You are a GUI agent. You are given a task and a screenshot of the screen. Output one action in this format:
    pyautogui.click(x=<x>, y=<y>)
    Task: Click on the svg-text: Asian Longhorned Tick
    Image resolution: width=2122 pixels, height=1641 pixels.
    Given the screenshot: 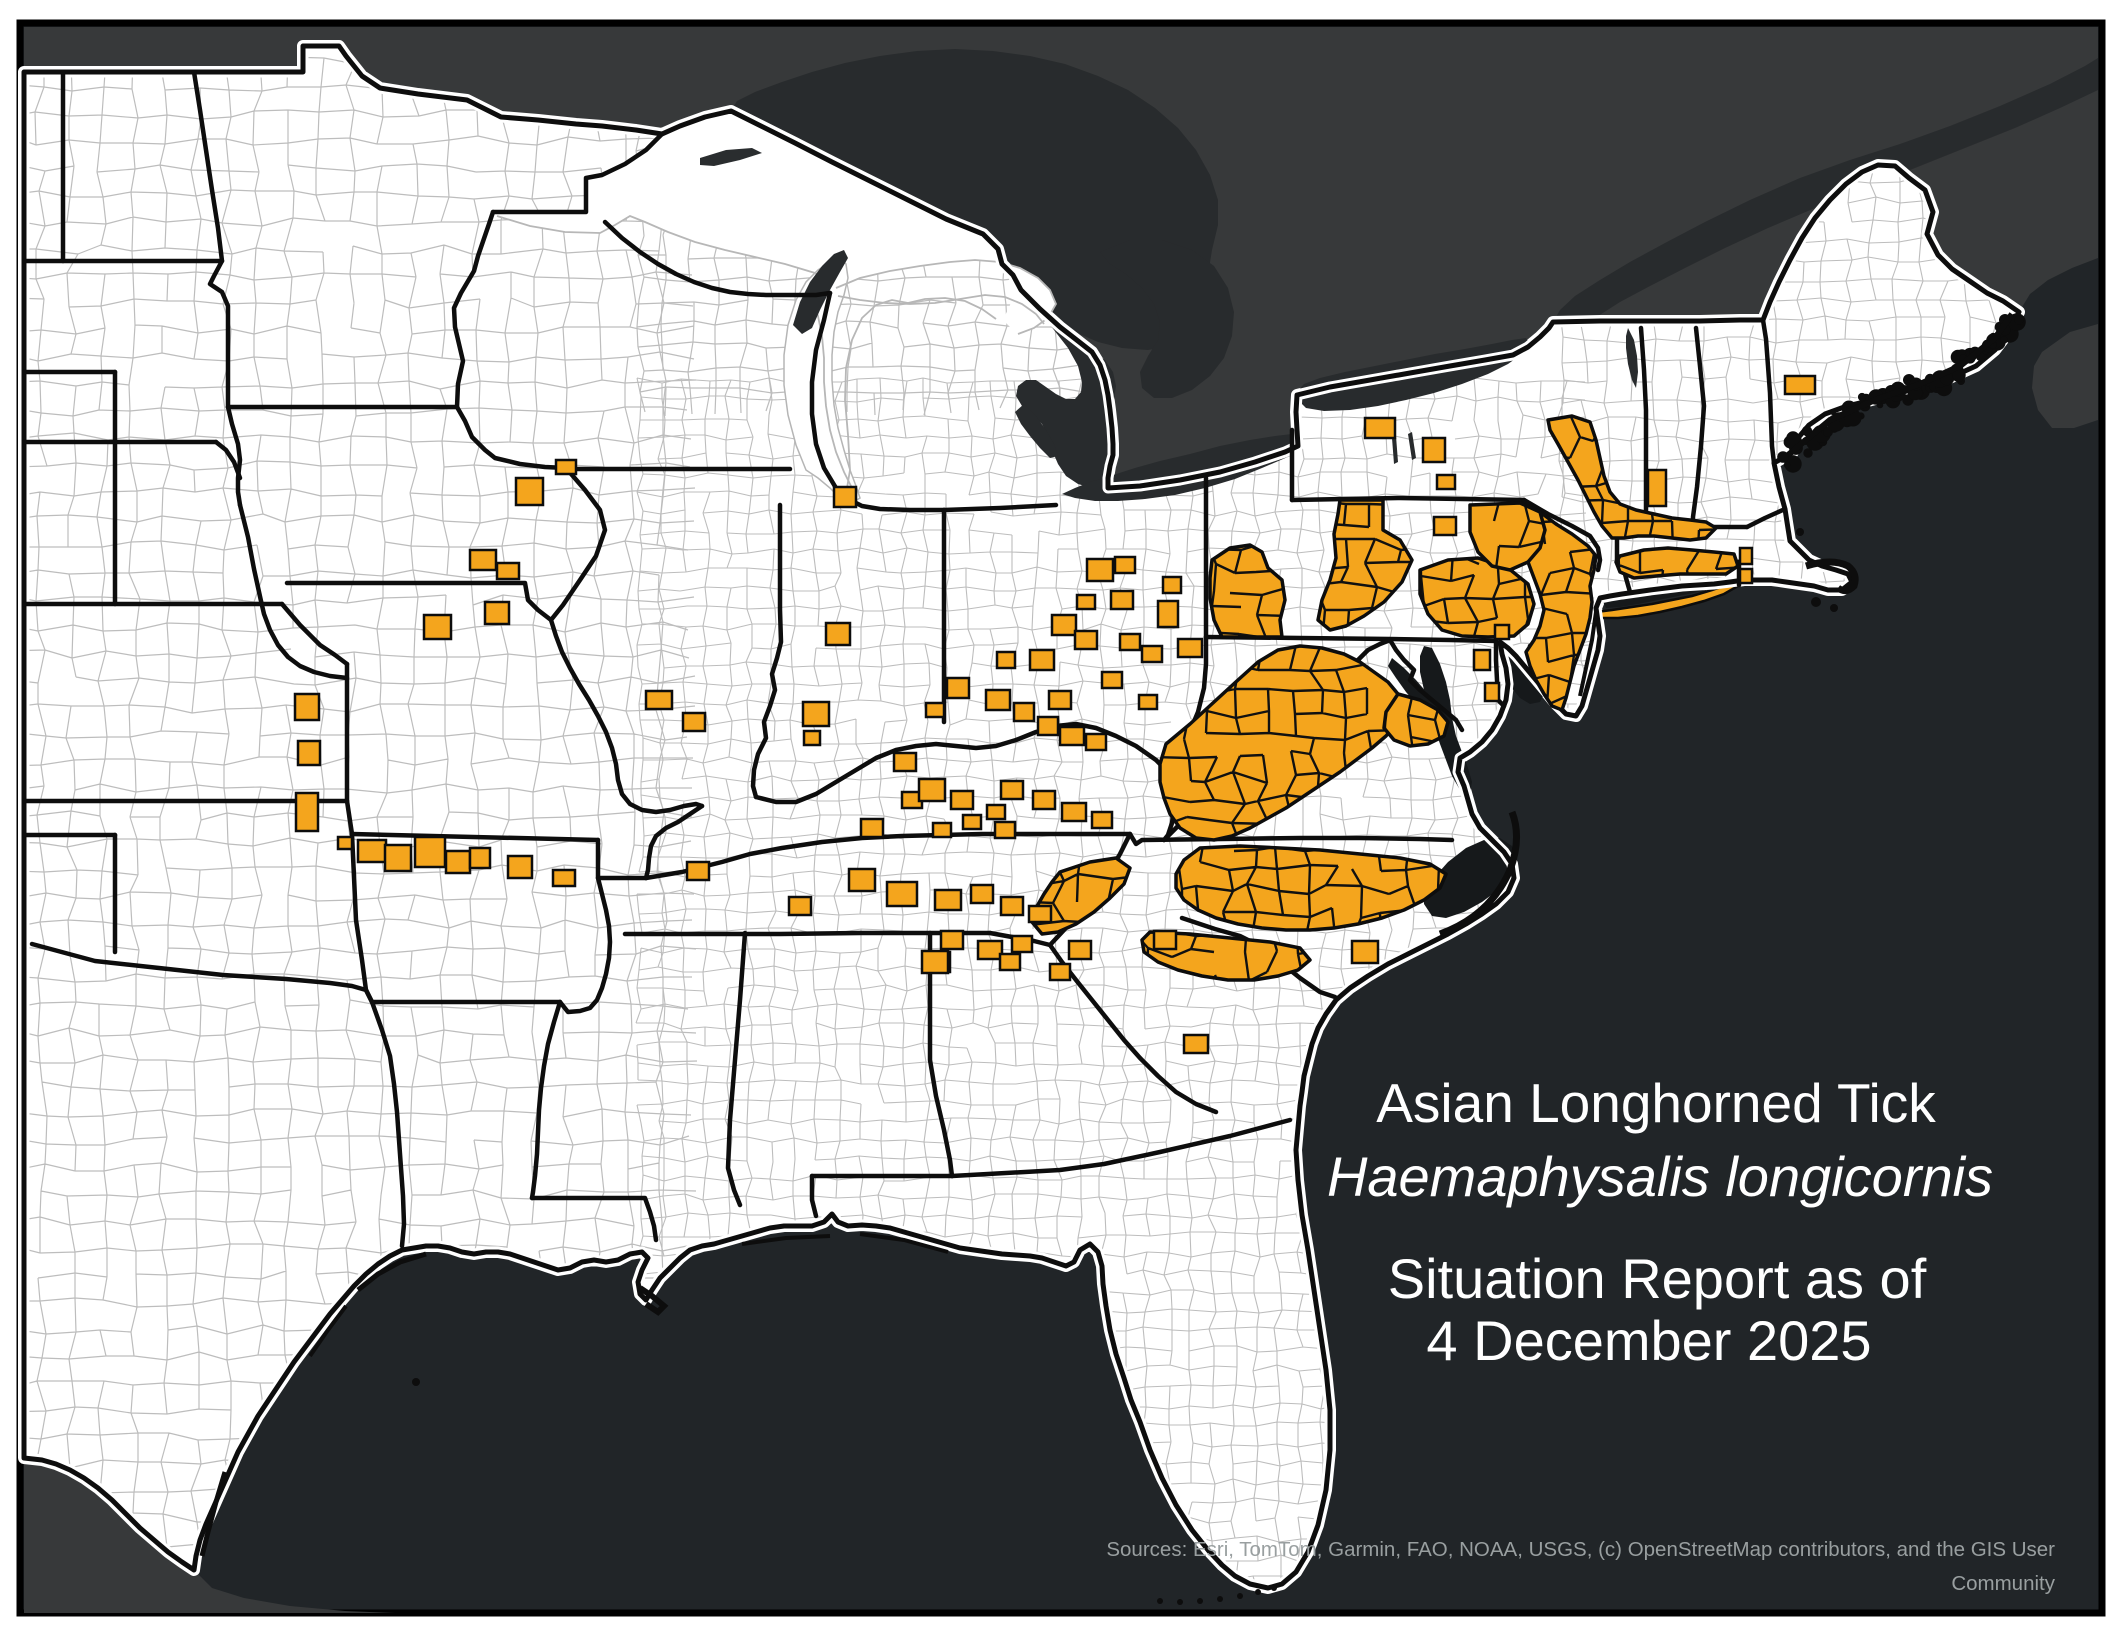 What is the action you would take?
    pyautogui.click(x=1656, y=1103)
    